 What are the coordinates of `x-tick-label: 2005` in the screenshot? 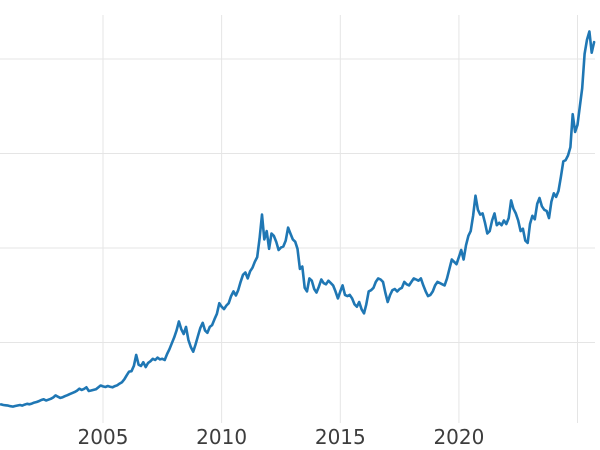 It's located at (103, 437).